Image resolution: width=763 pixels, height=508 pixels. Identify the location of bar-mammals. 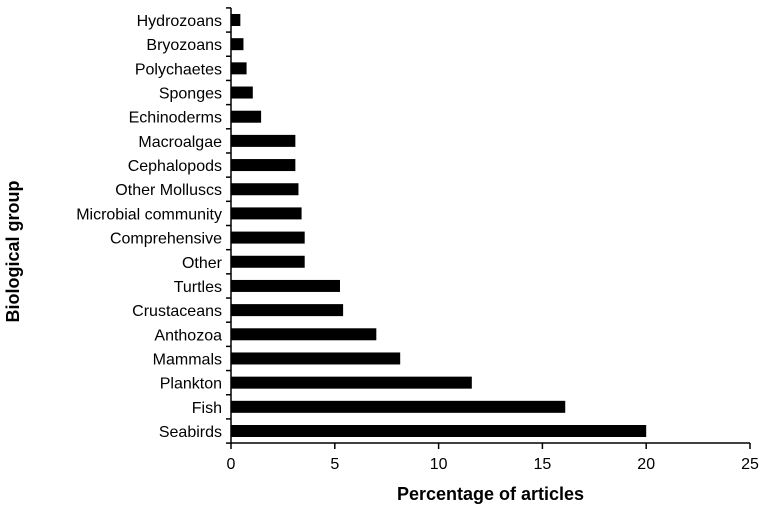
(316, 358).